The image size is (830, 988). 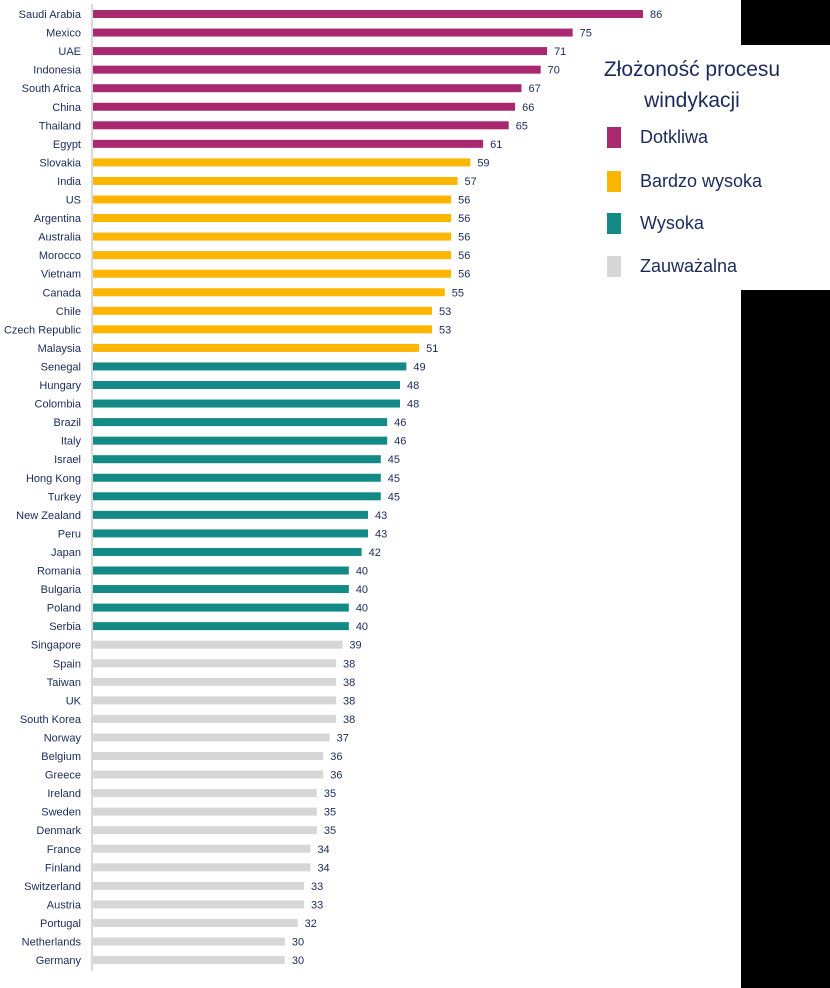 I want to click on category-label-ireland: Ireland, so click(x=64, y=794).